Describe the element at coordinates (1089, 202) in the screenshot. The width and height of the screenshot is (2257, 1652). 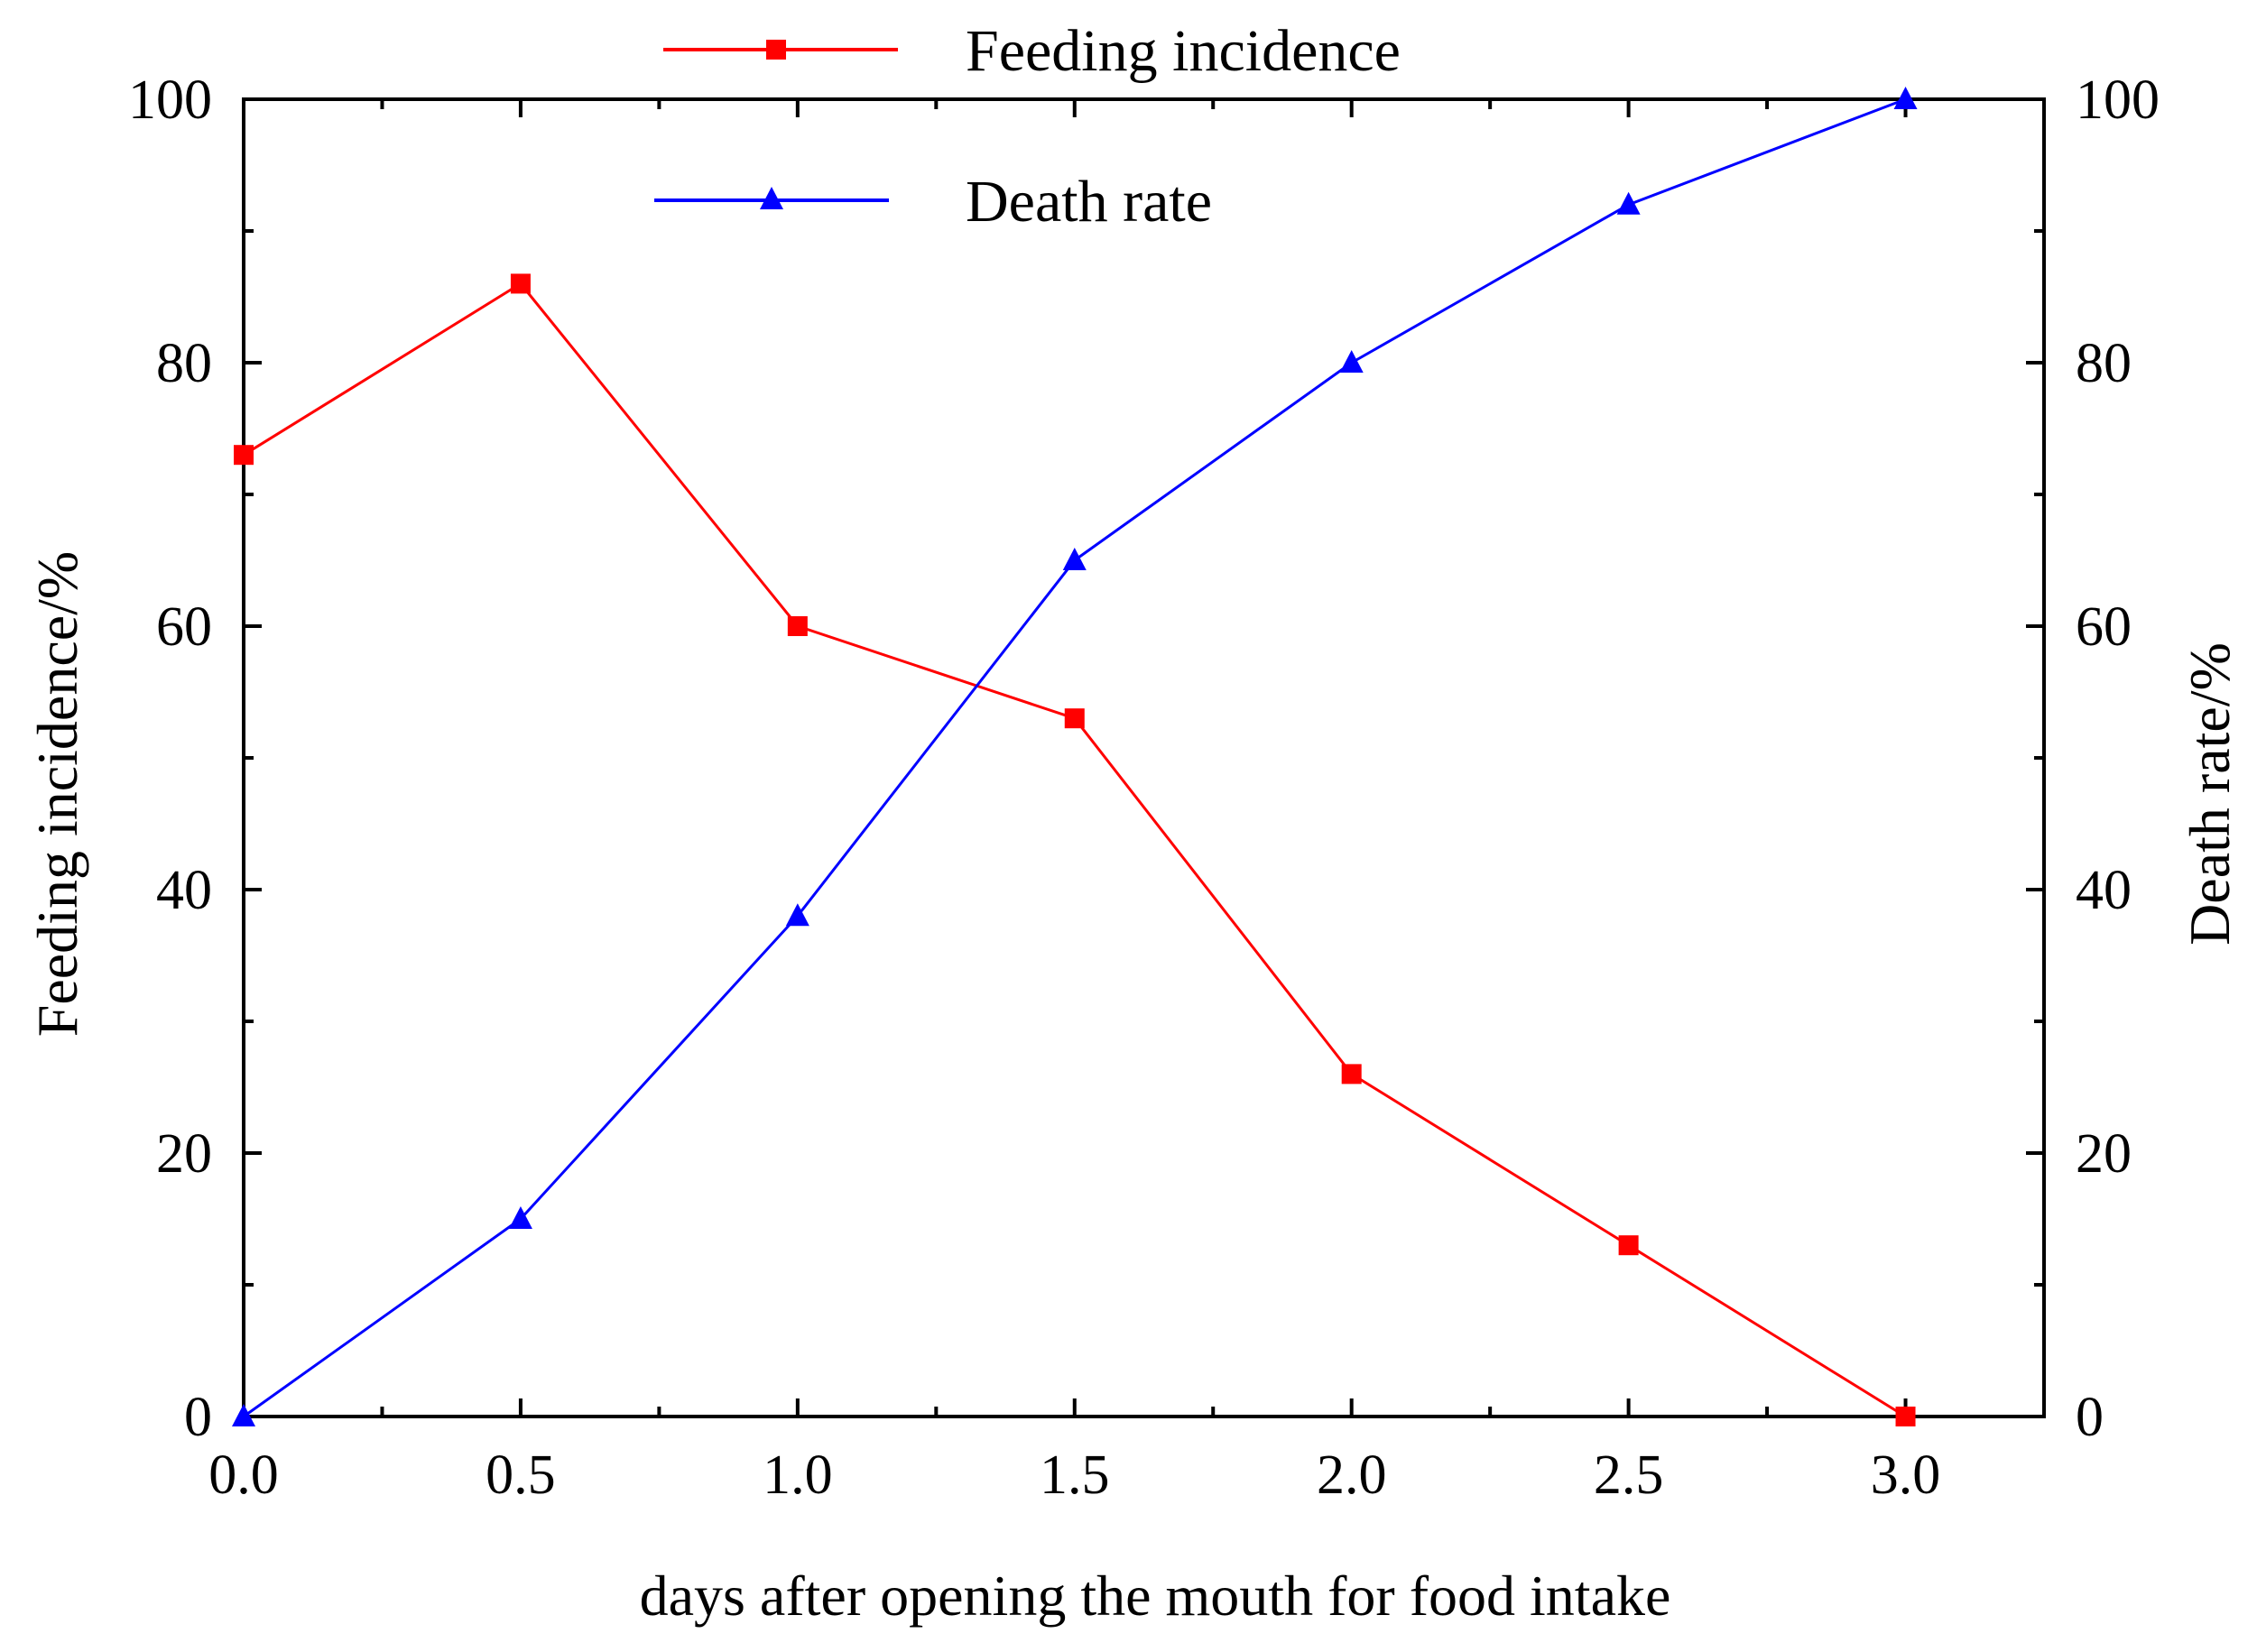
I see `legend-label-death: Death rate` at that location.